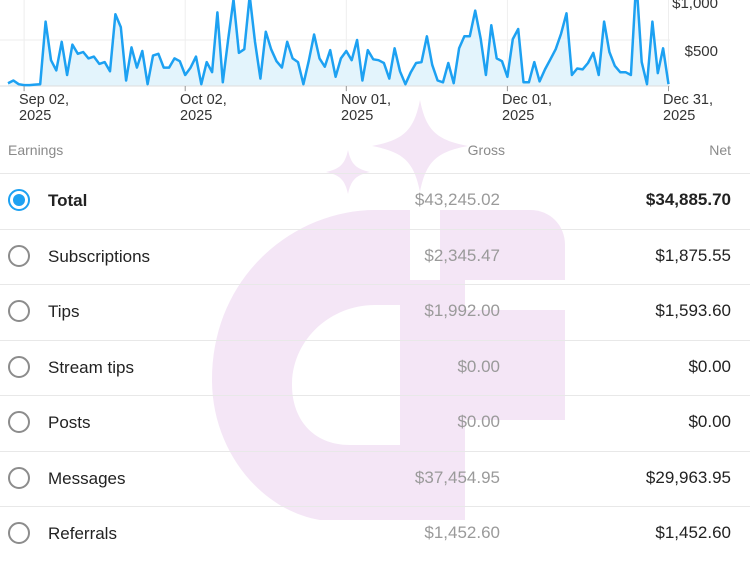 This screenshot has height=562, width=750. I want to click on y-tick-label-1000: $1,000, so click(695, 6).